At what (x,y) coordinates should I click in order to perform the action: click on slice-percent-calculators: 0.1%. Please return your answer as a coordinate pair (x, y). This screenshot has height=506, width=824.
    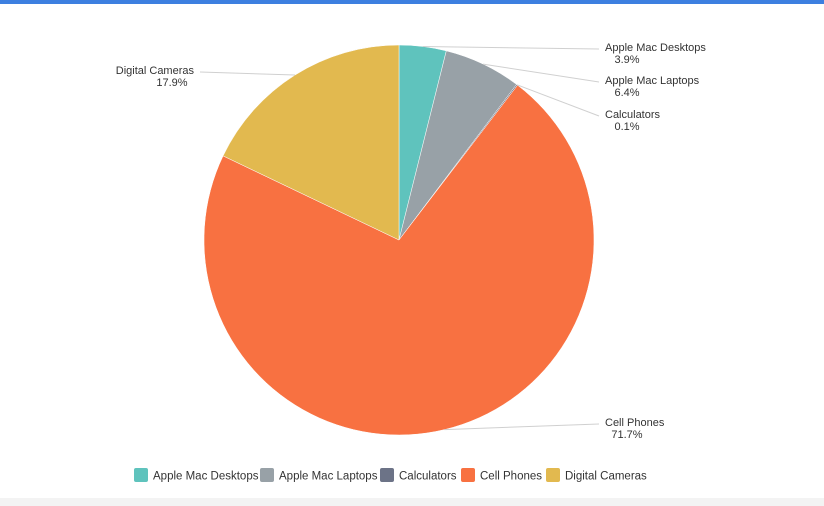
    Looking at the image, I should click on (626, 127).